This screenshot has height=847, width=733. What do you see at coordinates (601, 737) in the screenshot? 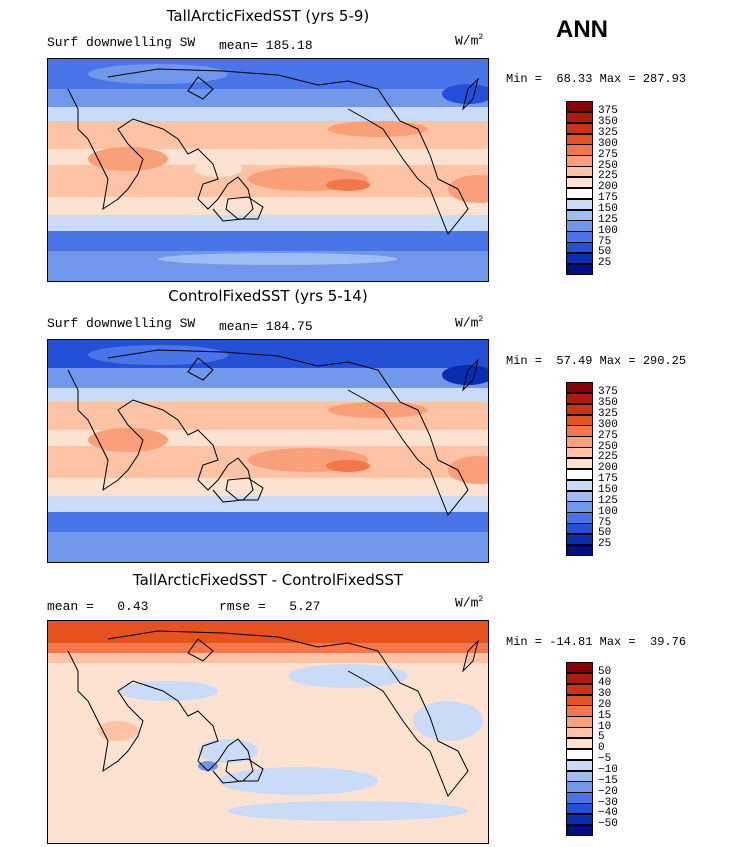
I see `colorbar-label: 5` at bounding box center [601, 737].